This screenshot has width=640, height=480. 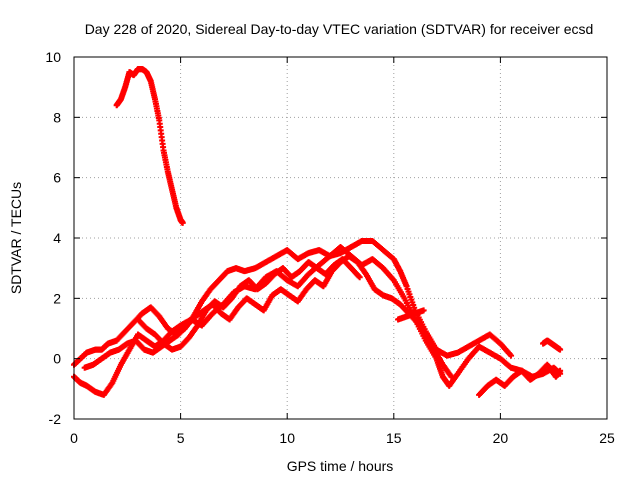 I want to click on y-tick-label: 8, so click(x=57, y=117).